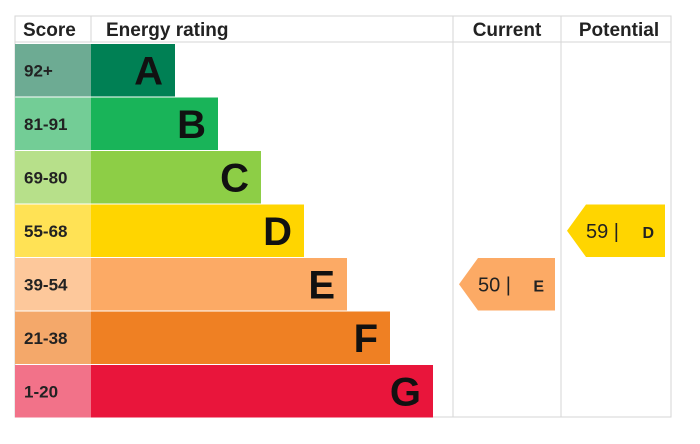  Describe the element at coordinates (240, 337) in the screenshot. I see `band-bar-f` at that location.